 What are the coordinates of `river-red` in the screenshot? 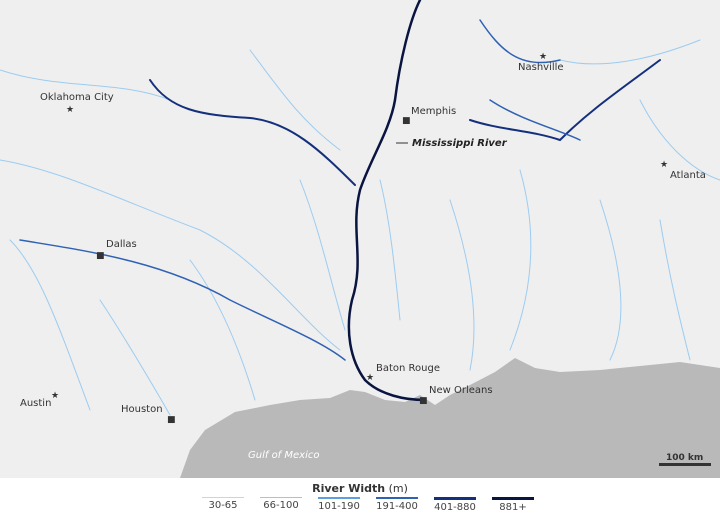 It's located at (182, 300).